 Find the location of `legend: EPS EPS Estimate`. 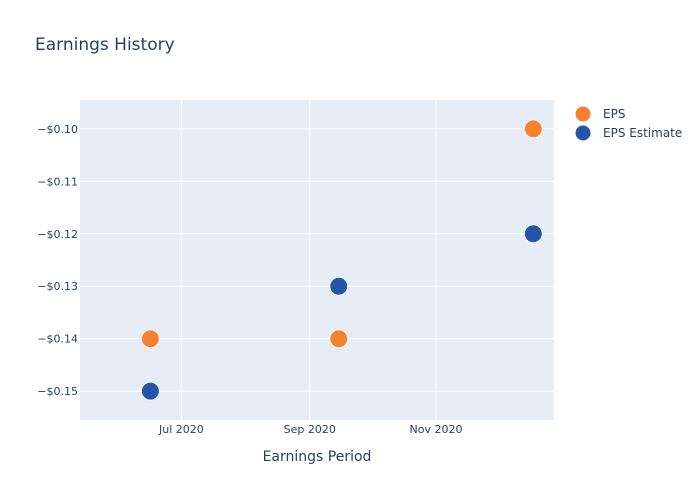

legend: EPS EPS Estimate is located at coordinates (628, 123).